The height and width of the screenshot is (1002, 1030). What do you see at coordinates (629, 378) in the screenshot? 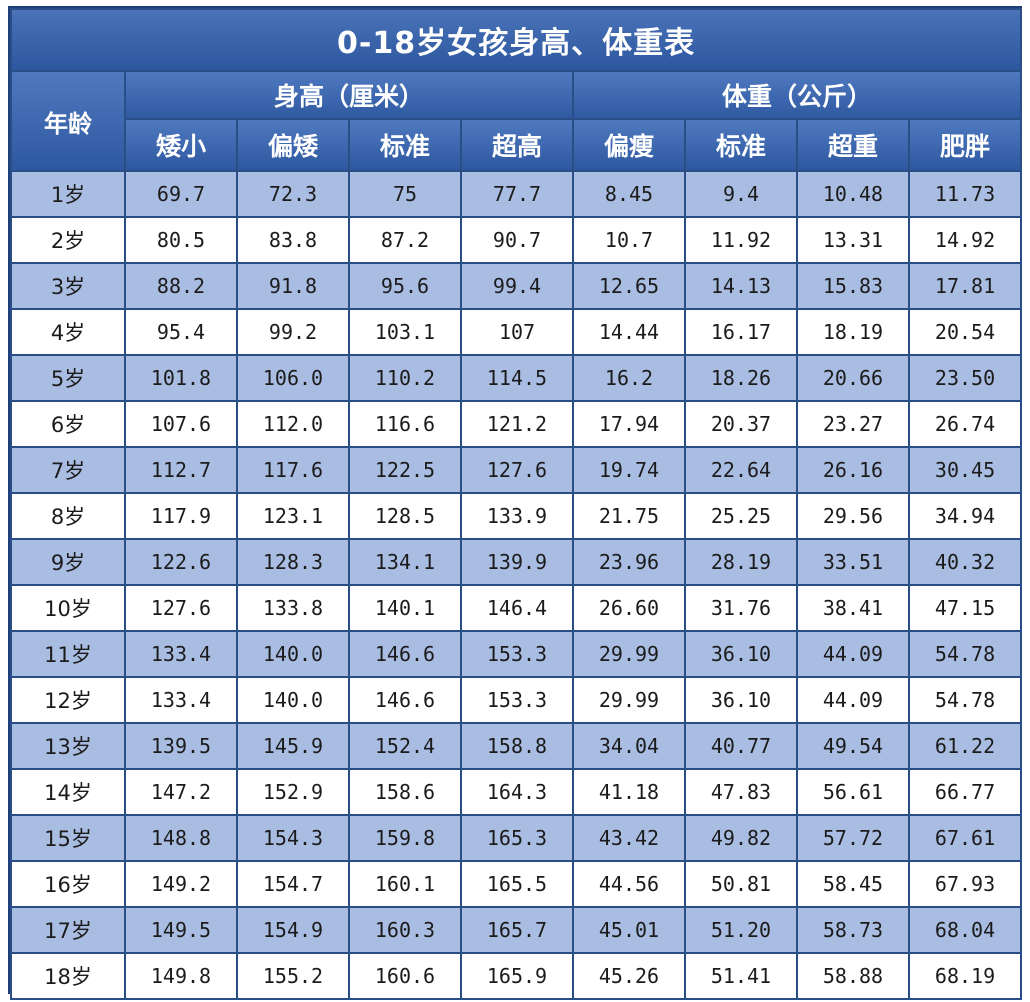
I see `weight-value-cell: 16.2` at bounding box center [629, 378].